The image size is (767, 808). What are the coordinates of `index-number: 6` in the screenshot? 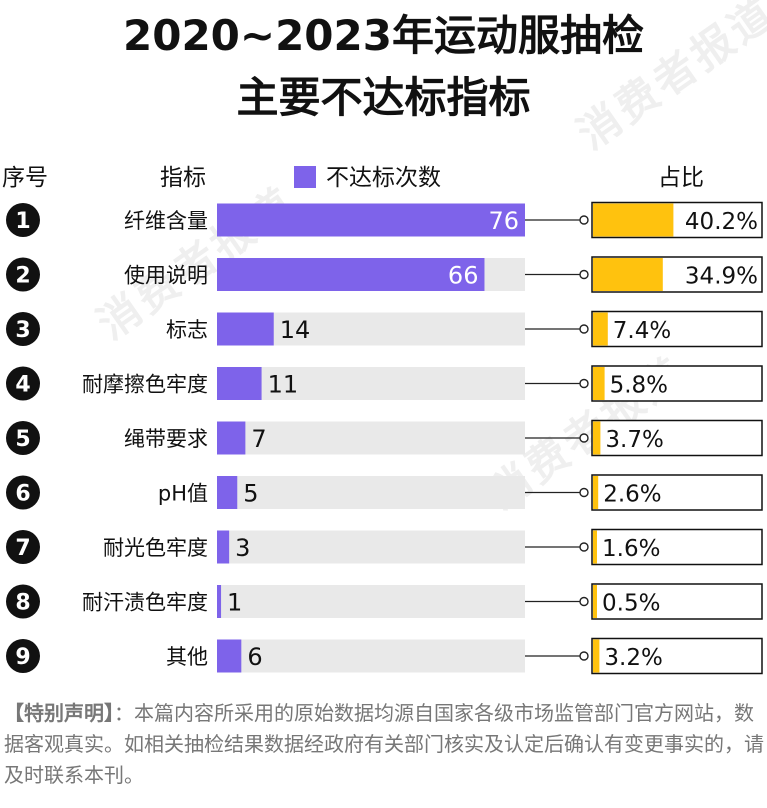 It's located at (22, 494).